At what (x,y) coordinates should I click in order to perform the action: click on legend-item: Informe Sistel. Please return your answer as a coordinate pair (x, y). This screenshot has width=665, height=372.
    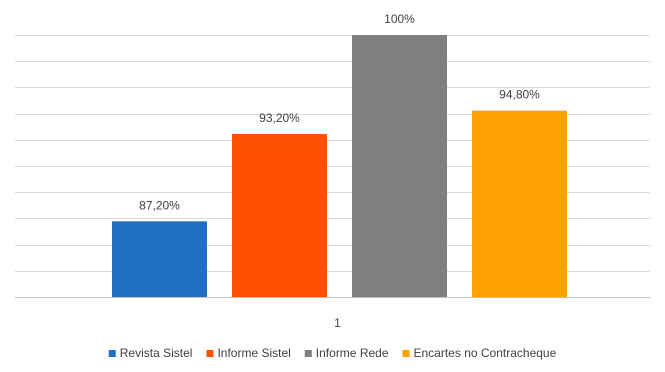
    Looking at the image, I should click on (248, 353).